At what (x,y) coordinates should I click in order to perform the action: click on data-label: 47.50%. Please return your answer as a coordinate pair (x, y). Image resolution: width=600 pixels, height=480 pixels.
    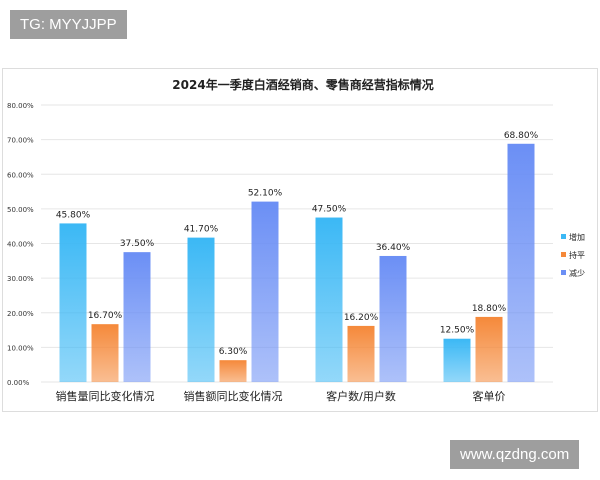
    Looking at the image, I should click on (329, 210).